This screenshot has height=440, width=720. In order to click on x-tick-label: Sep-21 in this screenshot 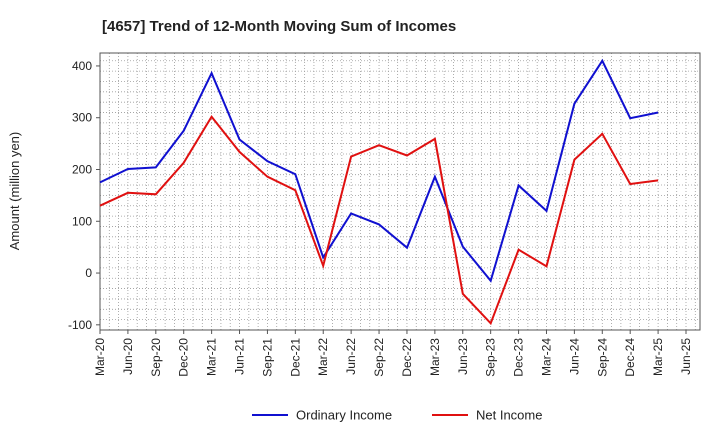, I will do `click(267, 357)`.